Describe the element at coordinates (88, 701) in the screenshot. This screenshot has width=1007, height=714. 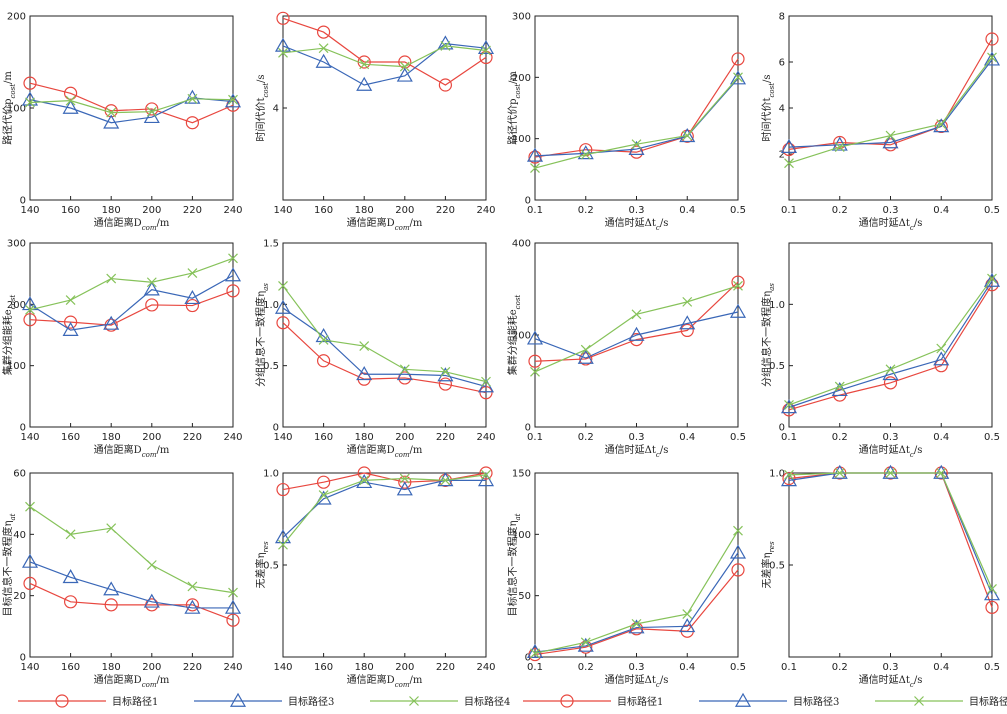
I see `legend-item-route1: 目标路径1` at that location.